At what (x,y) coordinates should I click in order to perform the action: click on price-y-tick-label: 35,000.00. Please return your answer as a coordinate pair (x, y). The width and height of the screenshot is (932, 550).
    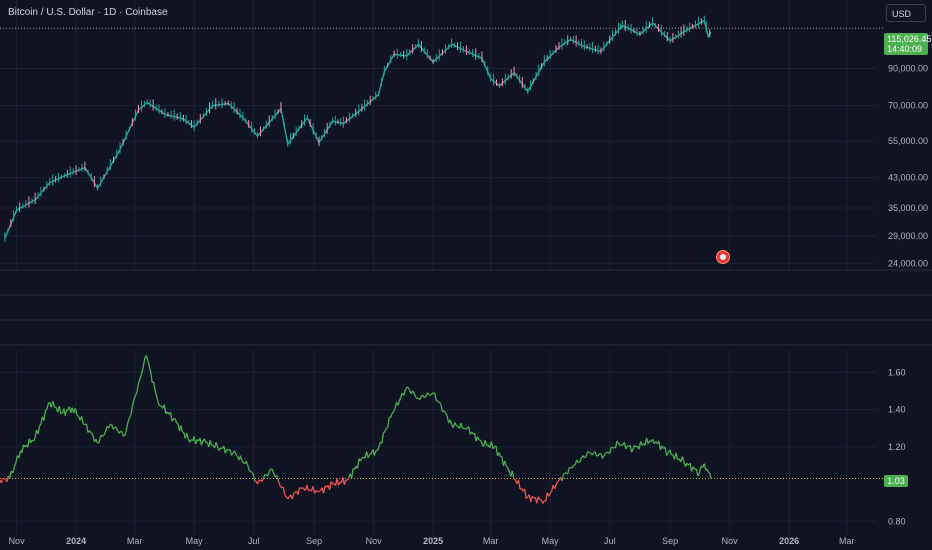
    Looking at the image, I should click on (908, 208).